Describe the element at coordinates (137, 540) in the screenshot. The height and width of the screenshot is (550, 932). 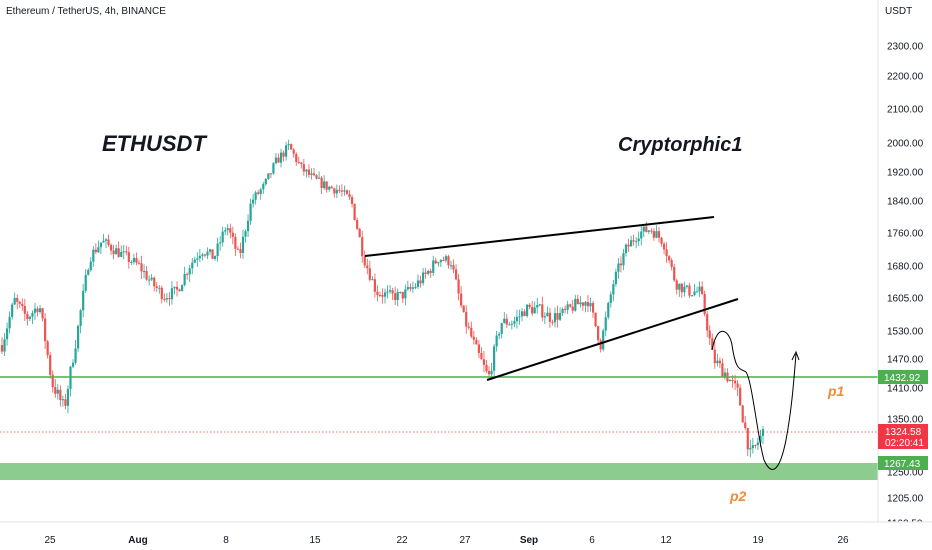
I see `time-tick-label: Aug` at that location.